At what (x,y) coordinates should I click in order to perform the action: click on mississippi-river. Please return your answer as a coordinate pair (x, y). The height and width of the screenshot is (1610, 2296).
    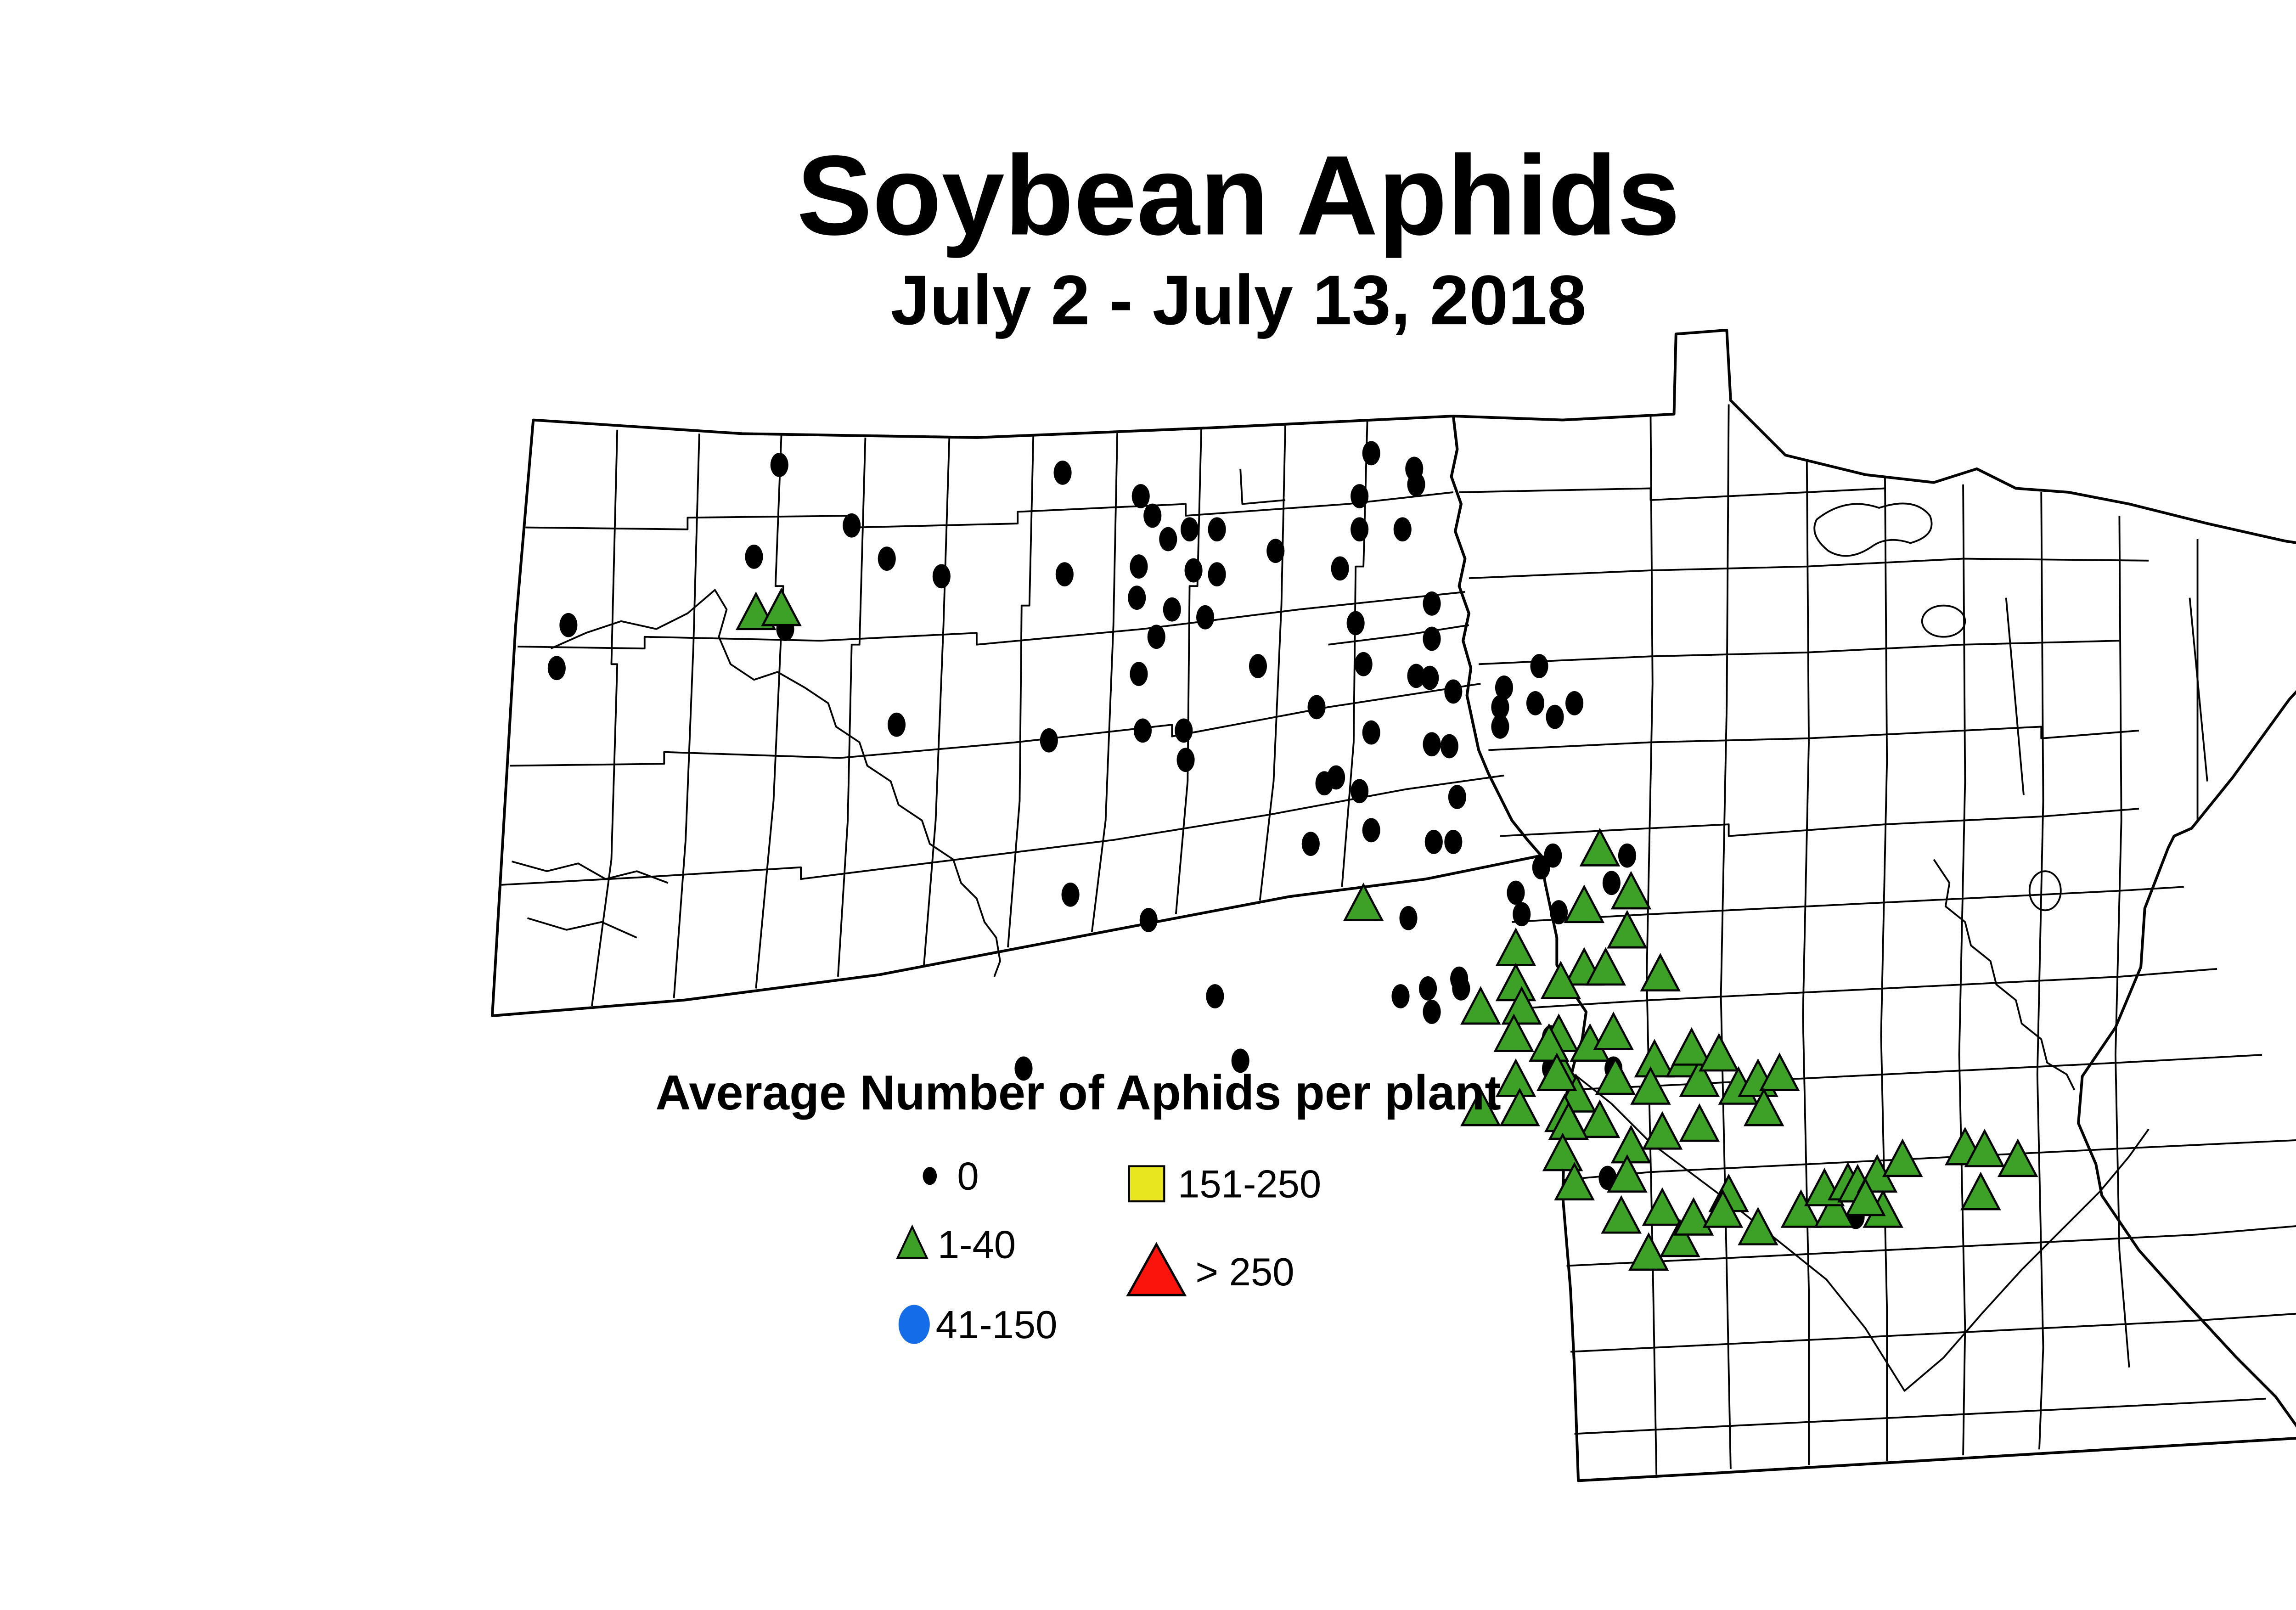
    Looking at the image, I should click on (2004, 975).